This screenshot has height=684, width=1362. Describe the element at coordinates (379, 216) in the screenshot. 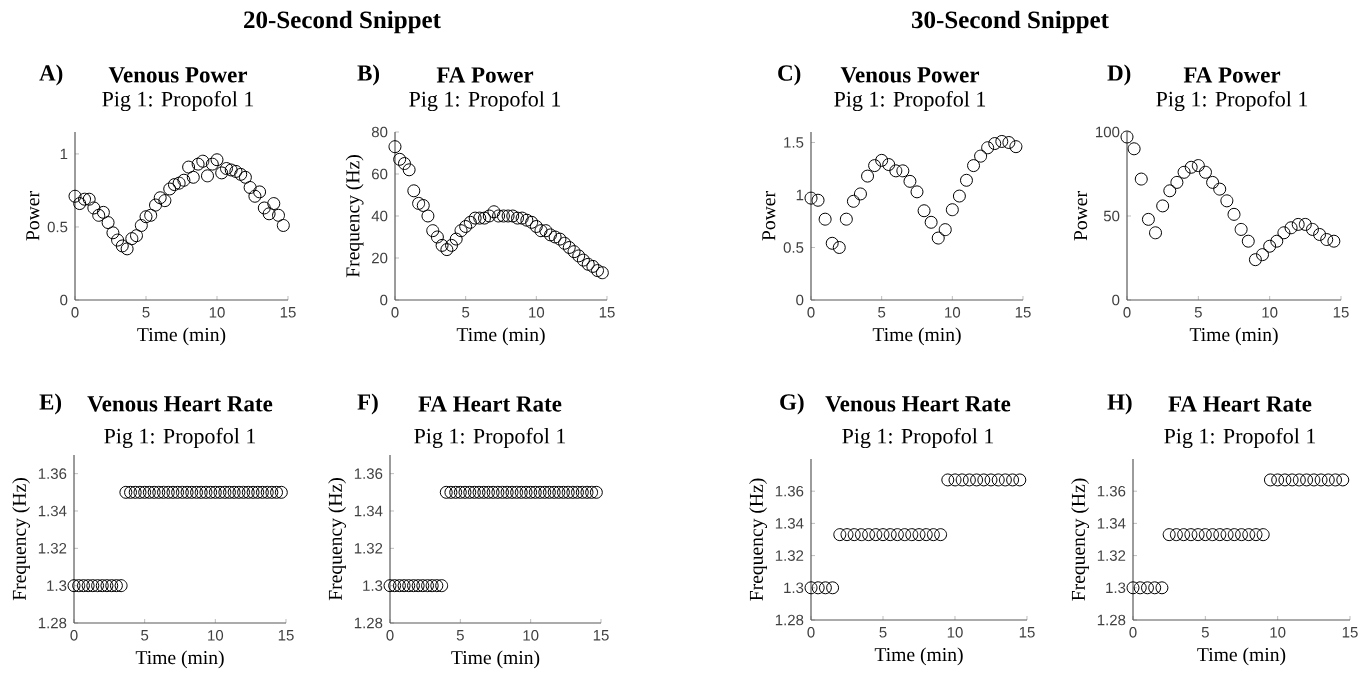

I see `y-tick-label: 40` at that location.